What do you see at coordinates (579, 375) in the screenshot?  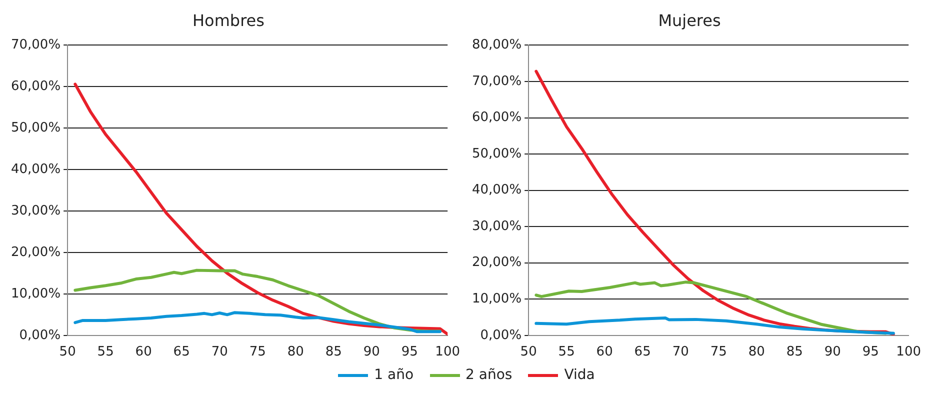 I see `legend-label: Vida` at bounding box center [579, 375].